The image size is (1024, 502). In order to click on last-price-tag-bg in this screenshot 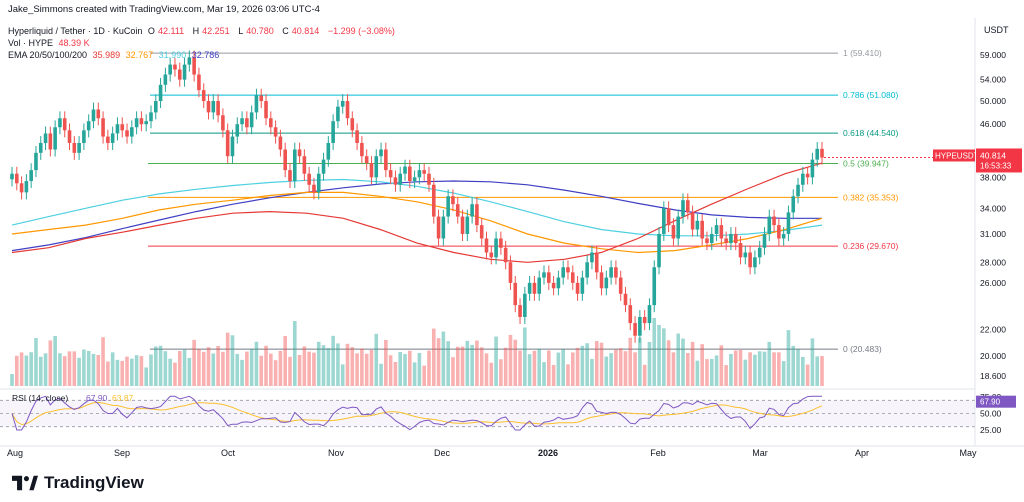, I will do `click(999, 160)`.